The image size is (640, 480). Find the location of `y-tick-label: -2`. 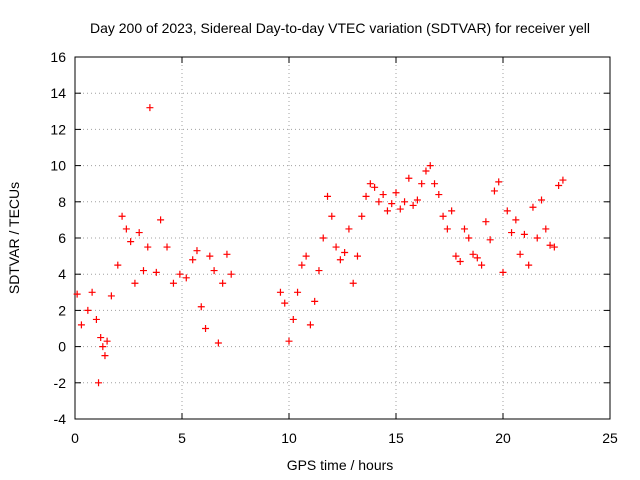

y-tick-label: -2 is located at coordinates (60, 383).